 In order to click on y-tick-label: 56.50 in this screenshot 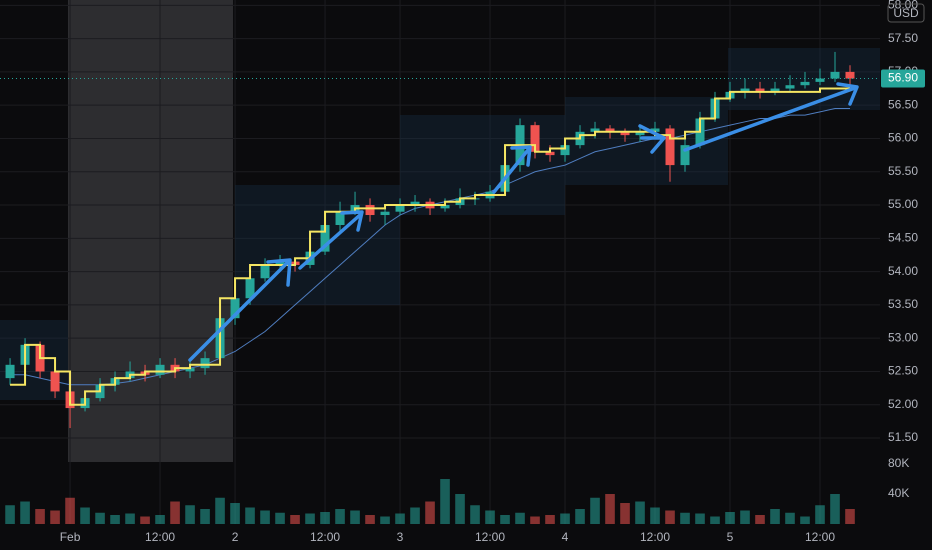, I will do `click(903, 104)`.